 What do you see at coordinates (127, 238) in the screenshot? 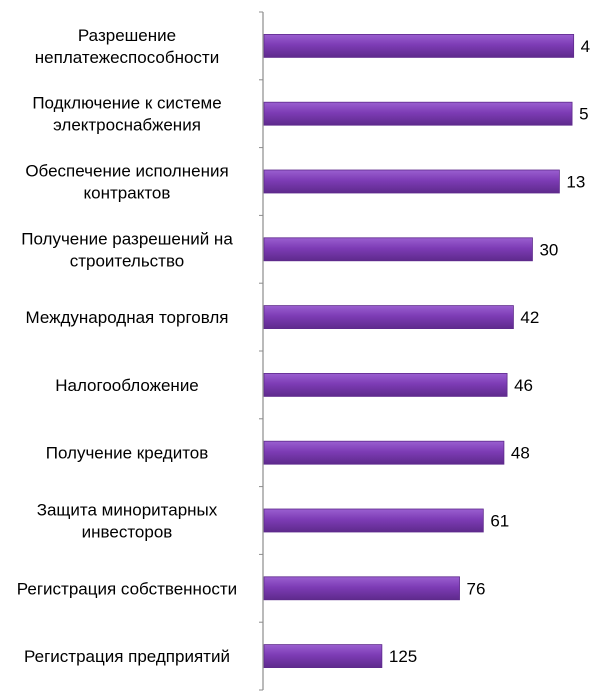
I see `category-label-line: Получение разрешений на` at bounding box center [127, 238].